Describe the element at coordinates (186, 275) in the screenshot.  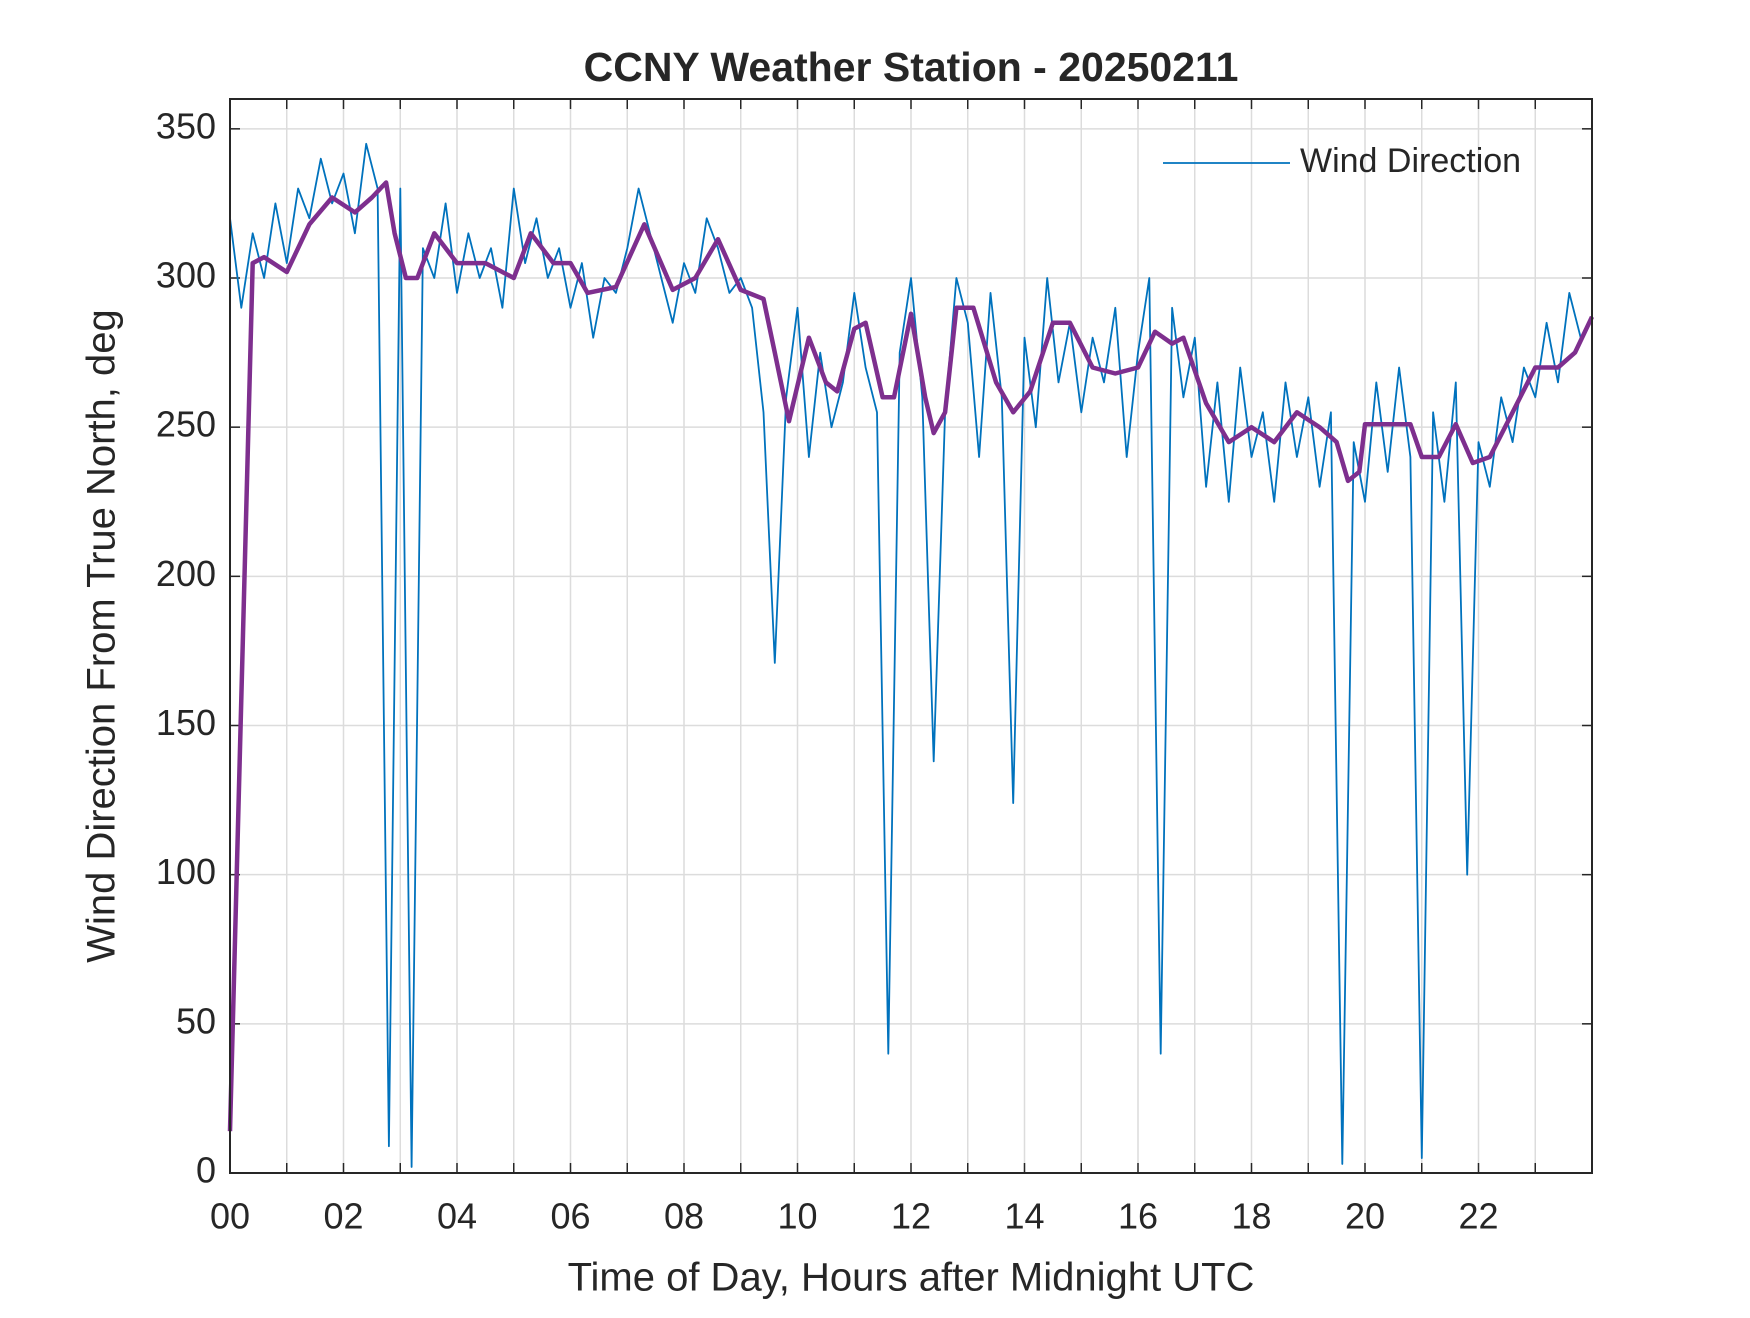
I see `y-tick-label: 300` at that location.